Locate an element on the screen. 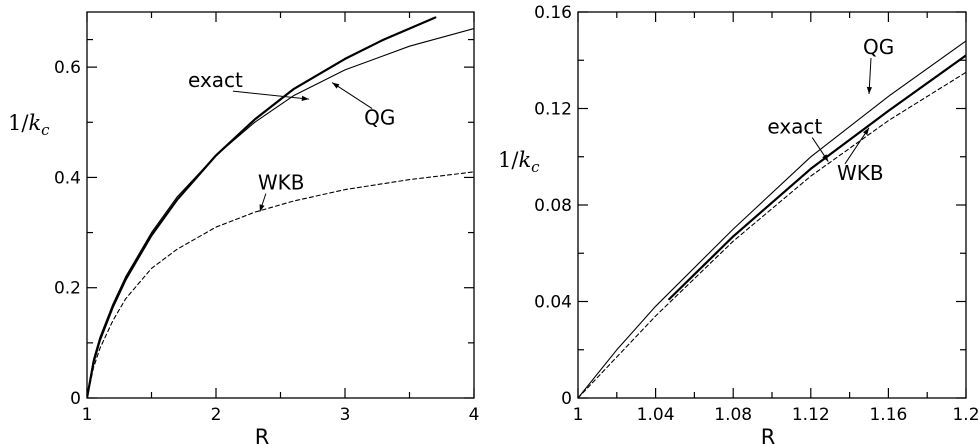 Image resolution: width=979 pixels, height=444 pixels. x-tick-label: 1.12 is located at coordinates (811, 415).